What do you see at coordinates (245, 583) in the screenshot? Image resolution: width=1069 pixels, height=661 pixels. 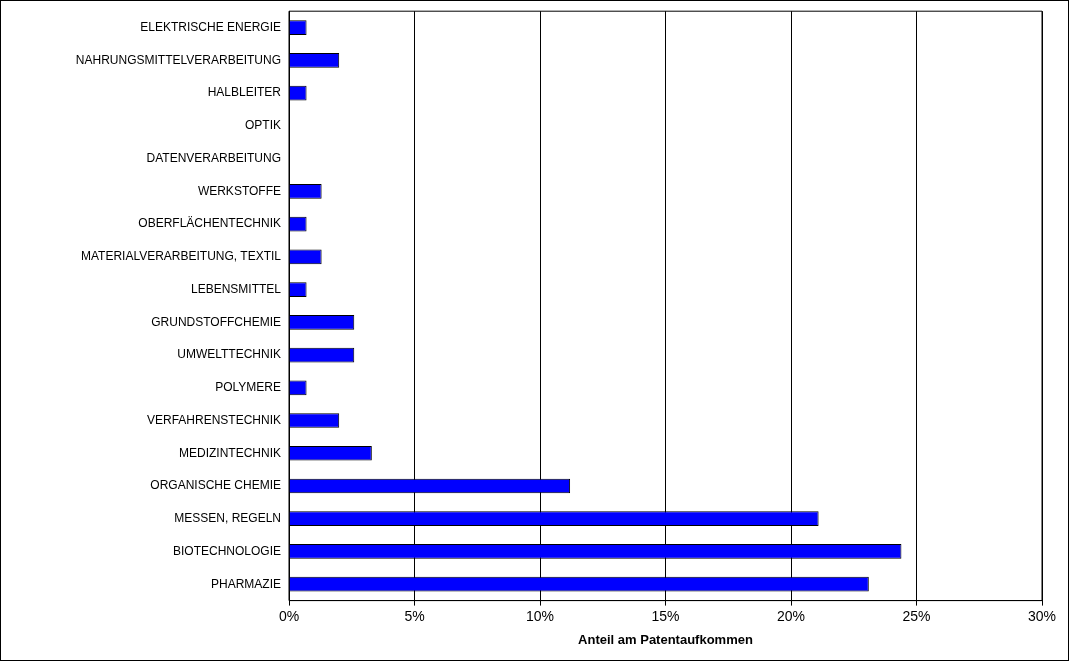 I see `y-tick-label: PHARMAZIE` at bounding box center [245, 583].